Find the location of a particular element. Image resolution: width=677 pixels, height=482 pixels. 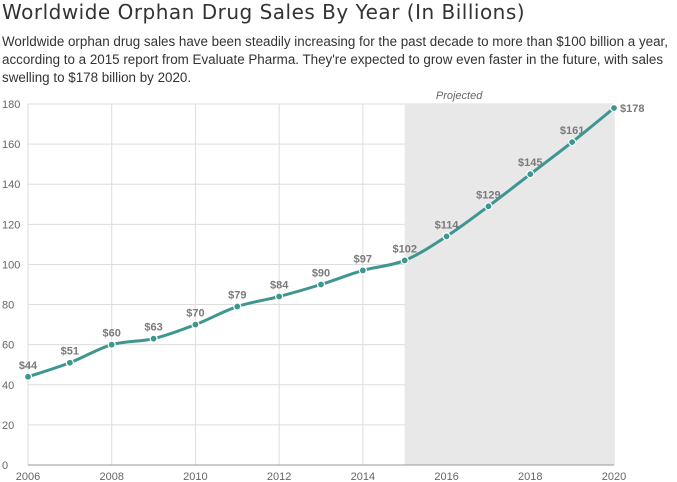

projected-label: Projected is located at coordinates (459, 96).